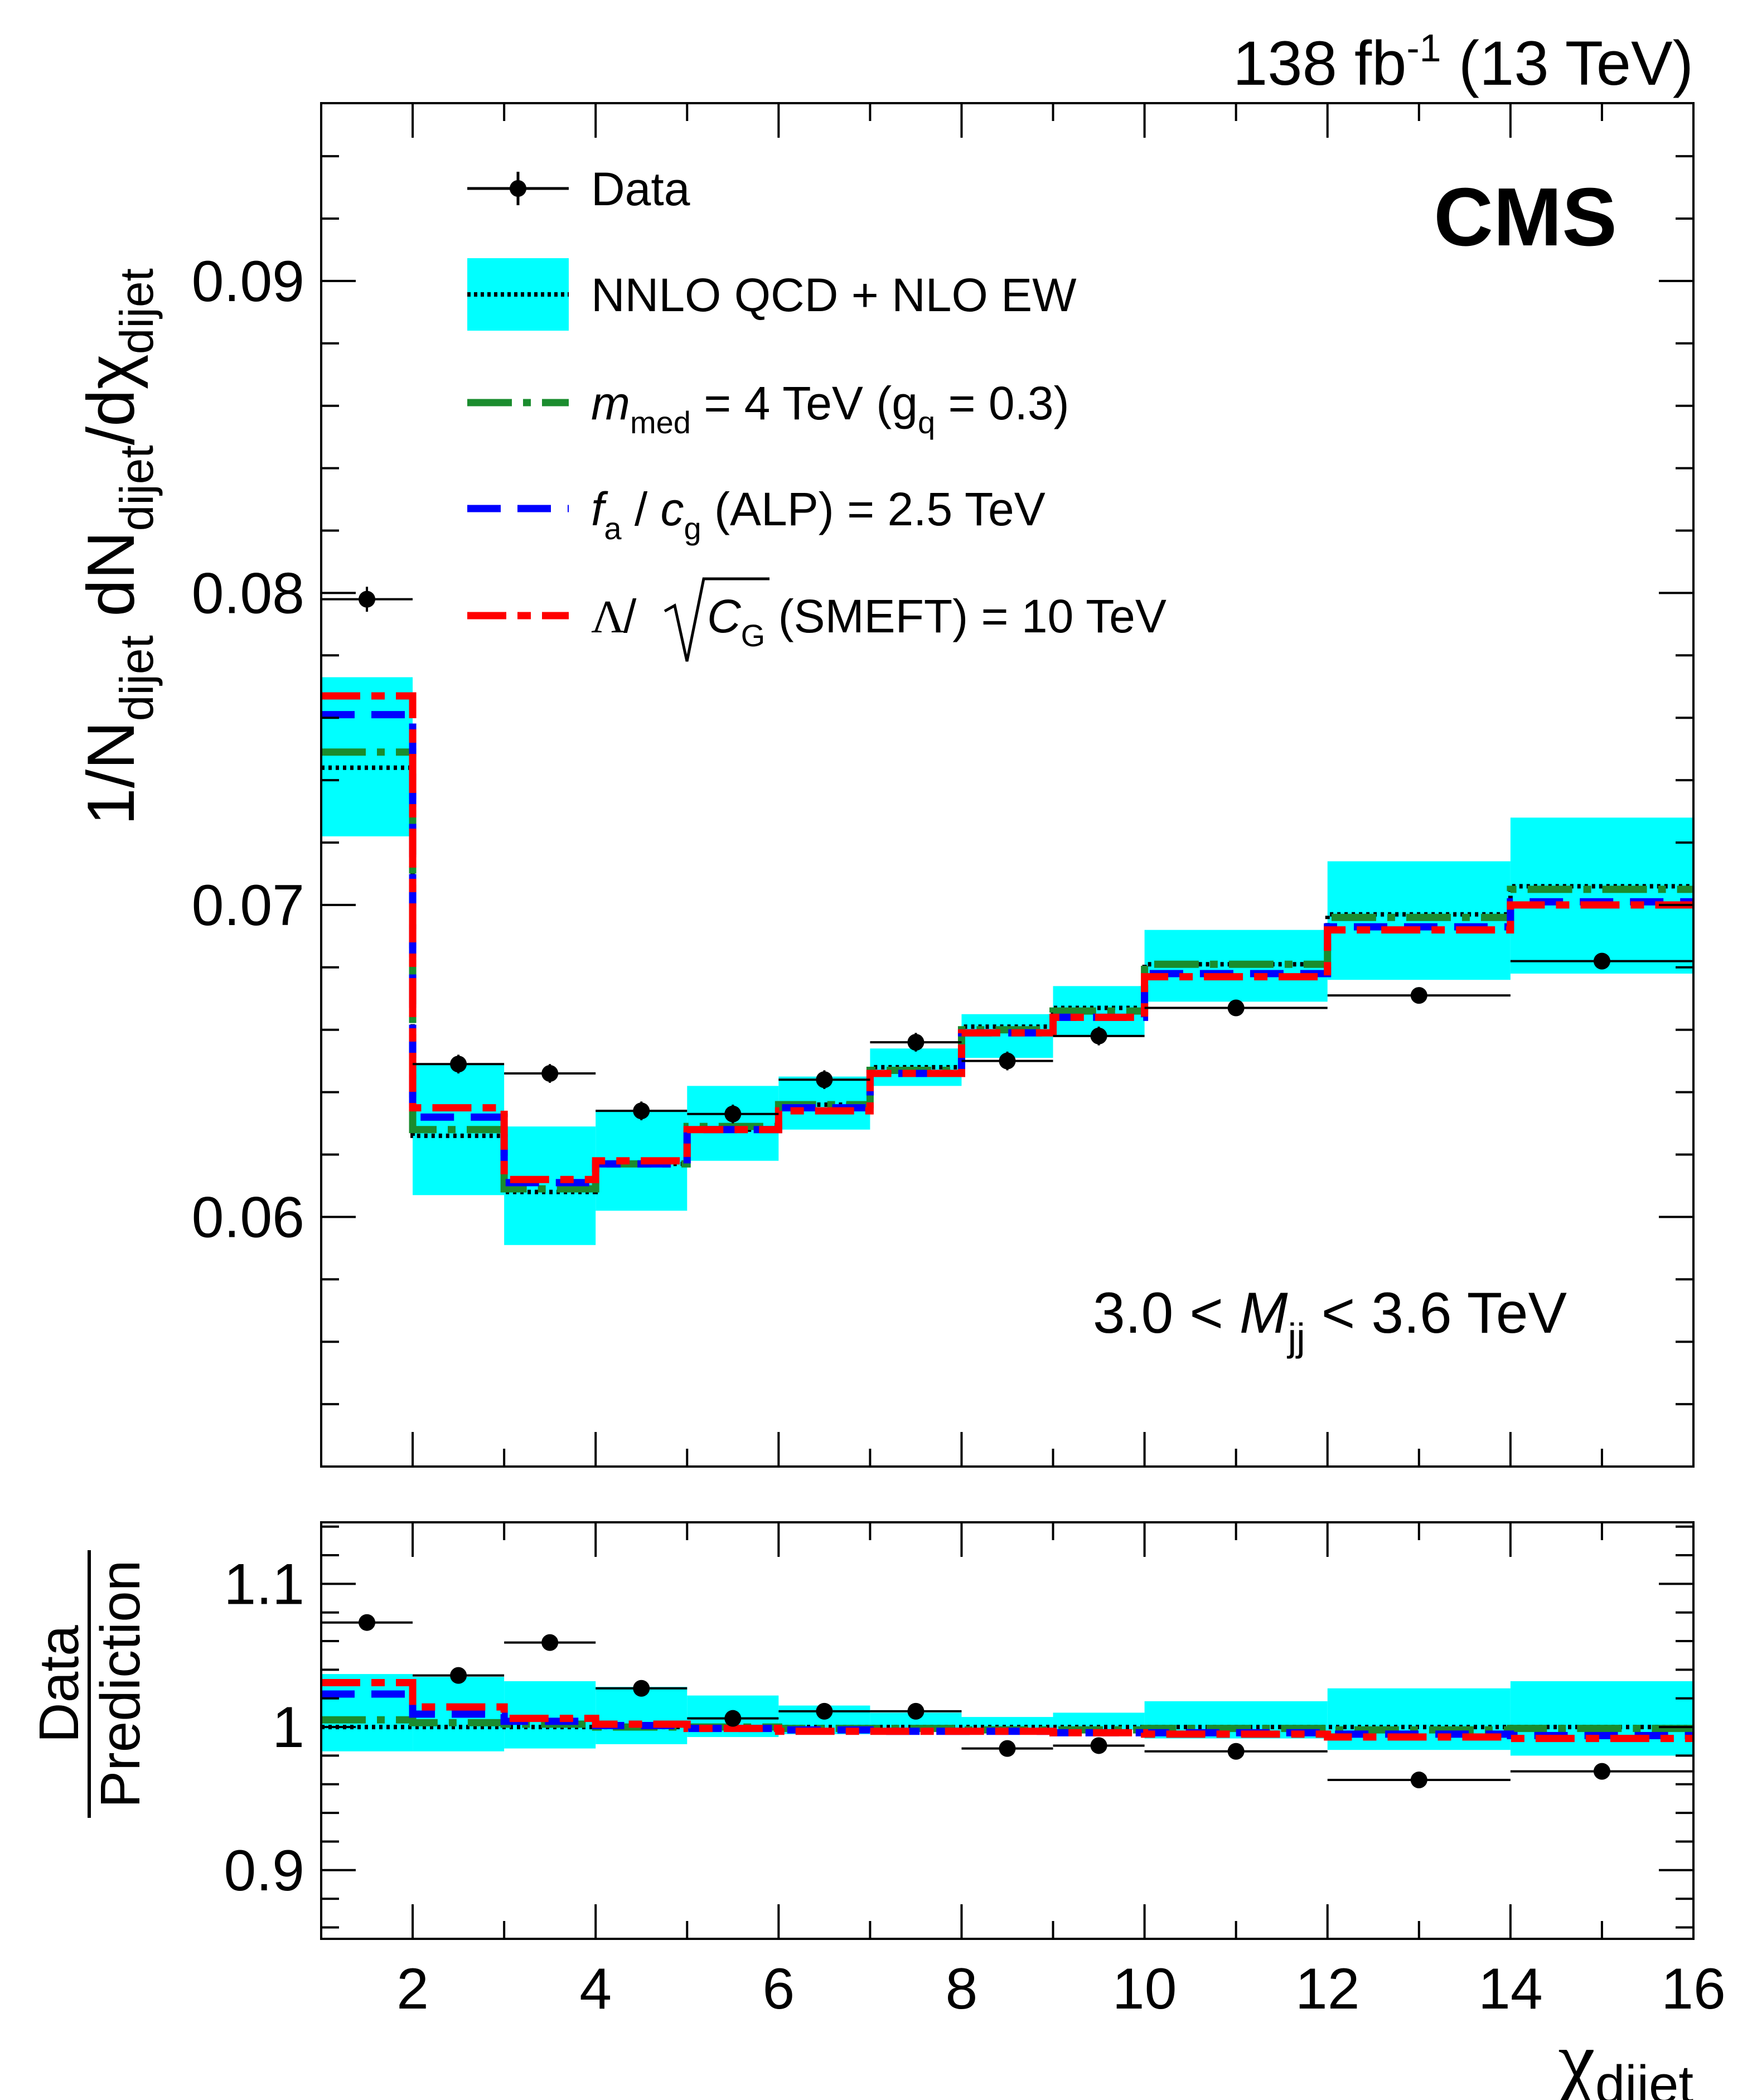 Image resolution: width=1757 pixels, height=2100 pixels. I want to click on ratio-line-smeft, so click(1007, 1711).